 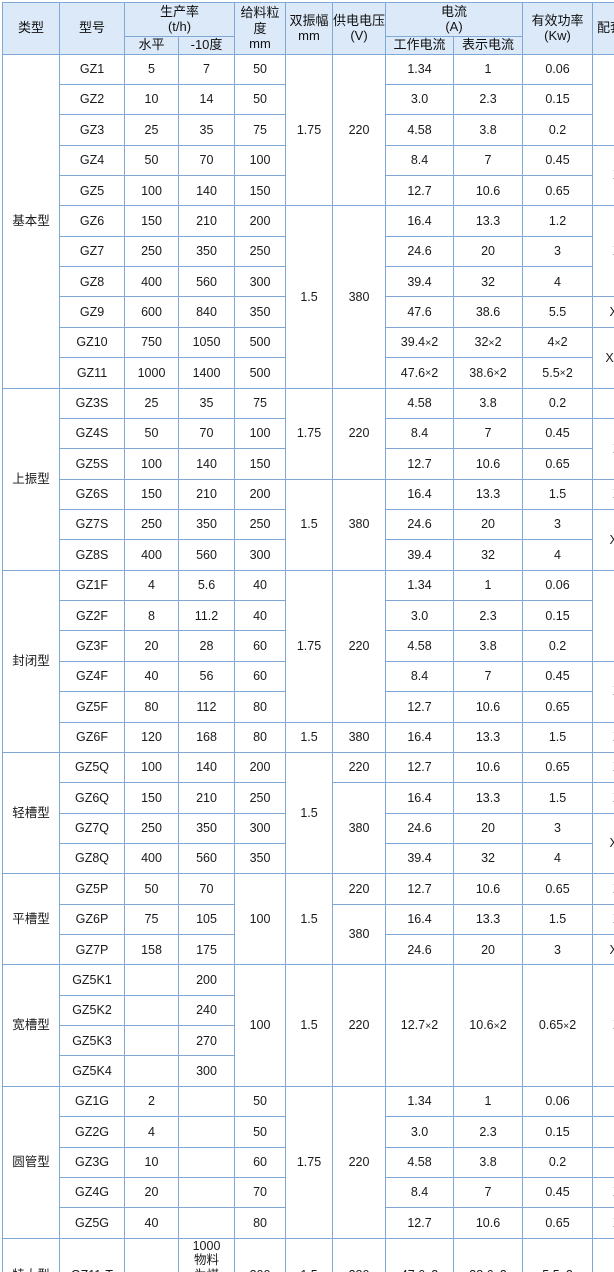 I want to click on header-voltage-label: 供电电压, so click(x=359, y=20).